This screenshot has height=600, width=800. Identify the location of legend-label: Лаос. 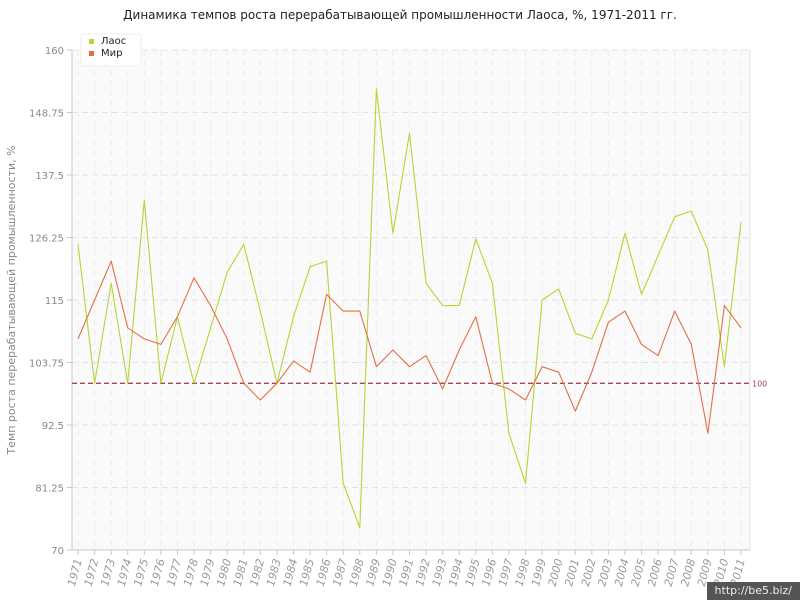
(113, 41).